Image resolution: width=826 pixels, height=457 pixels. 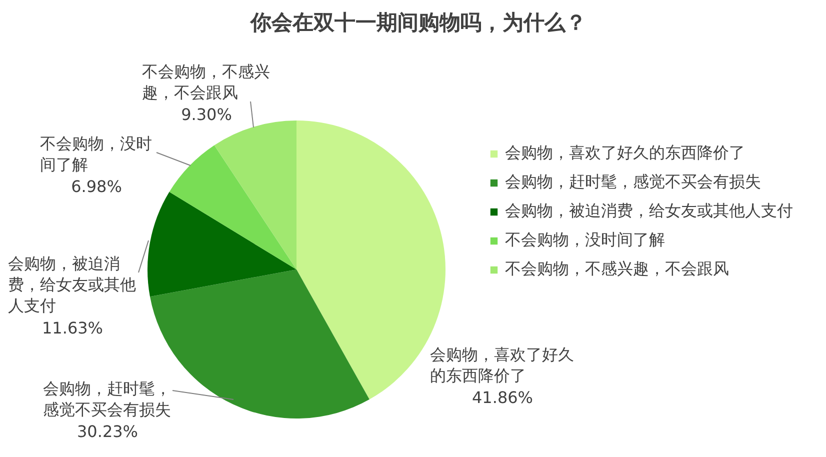 What do you see at coordinates (107, 400) in the screenshot?
I see `slice-label: 会购物，赶时髦，感觉不买会有损失` at bounding box center [107, 400].